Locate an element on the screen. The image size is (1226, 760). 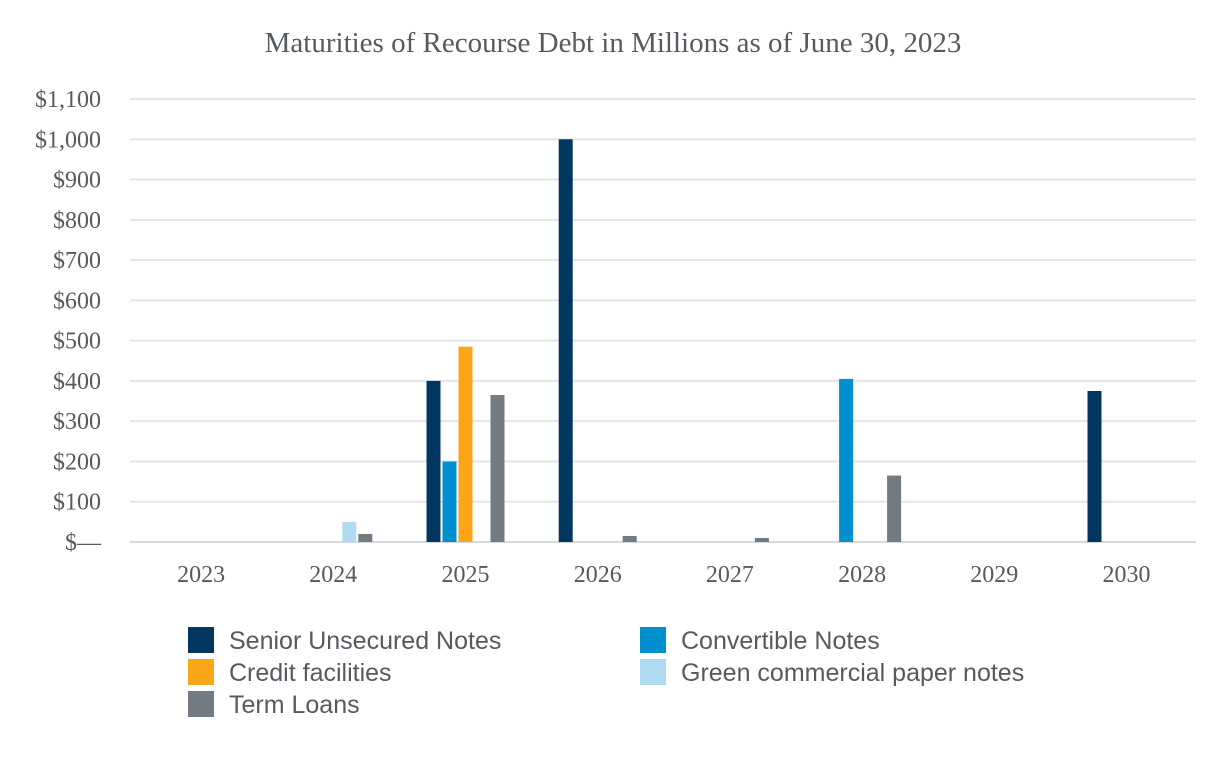
x-tick-label: 2028 is located at coordinates (862, 575).